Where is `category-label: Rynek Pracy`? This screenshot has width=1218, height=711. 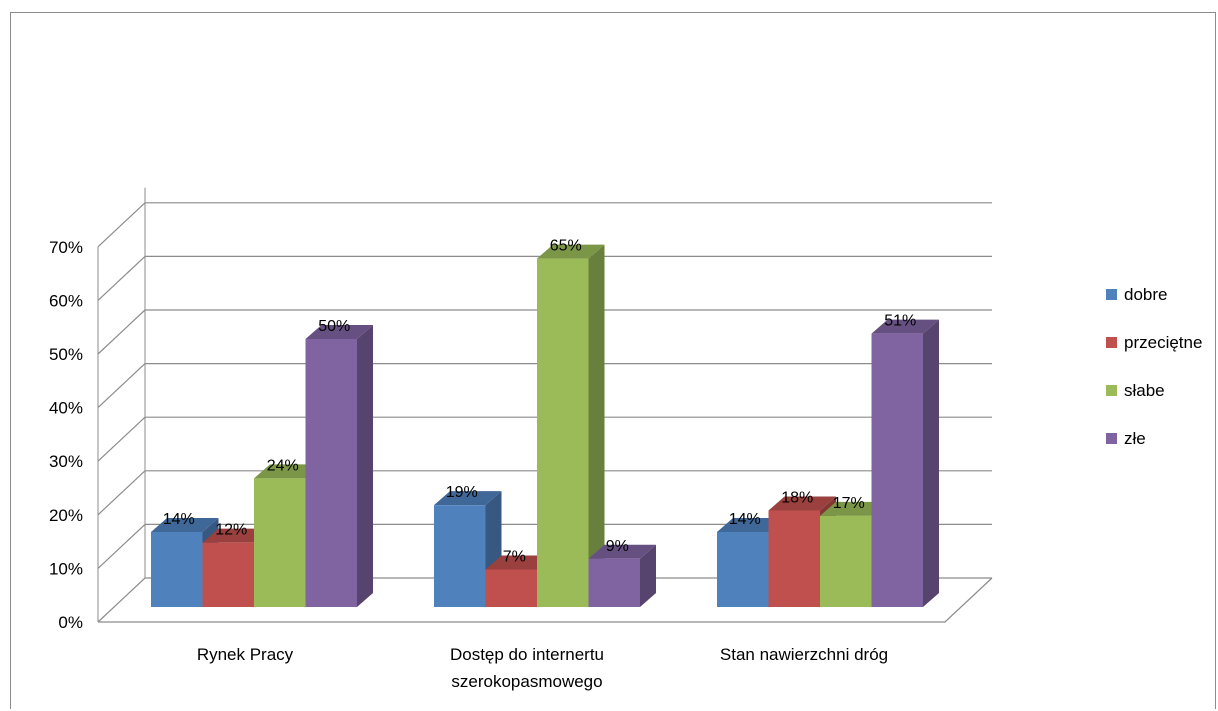
category-label: Rynek Pracy is located at coordinates (245, 654).